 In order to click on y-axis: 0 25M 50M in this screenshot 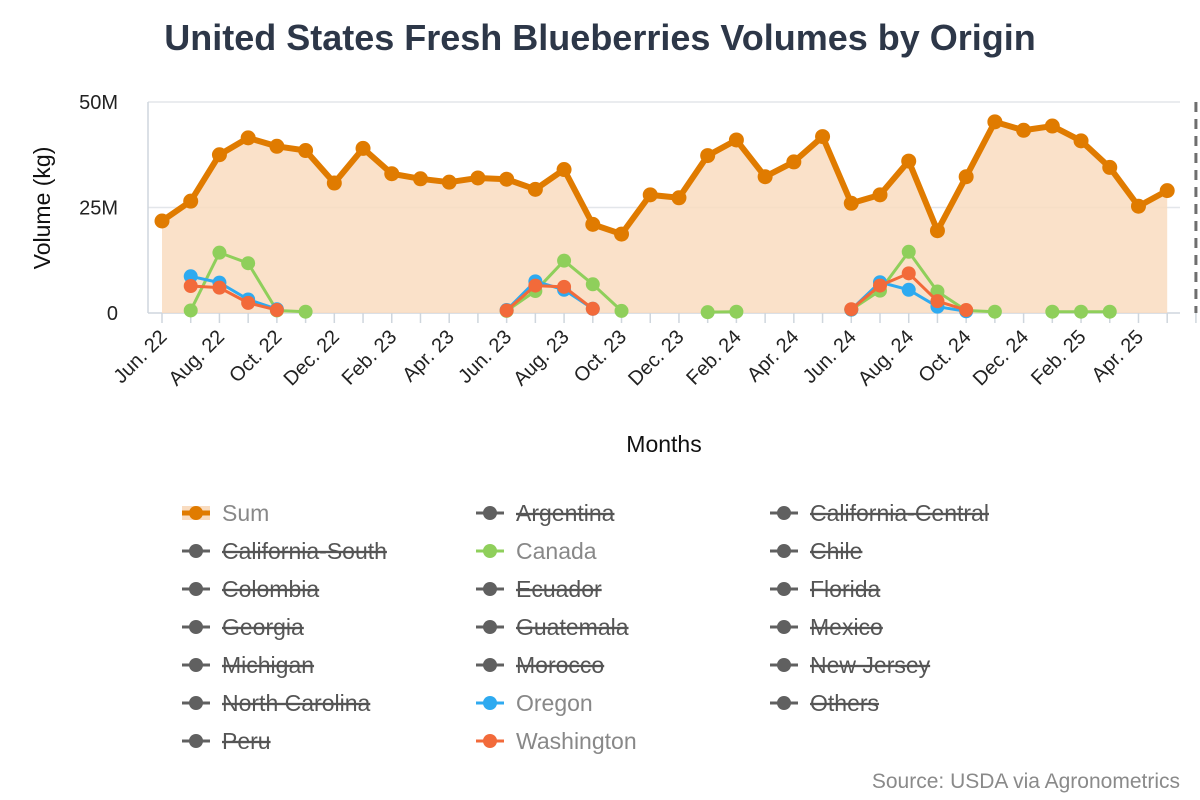, I will do `click(98, 208)`.